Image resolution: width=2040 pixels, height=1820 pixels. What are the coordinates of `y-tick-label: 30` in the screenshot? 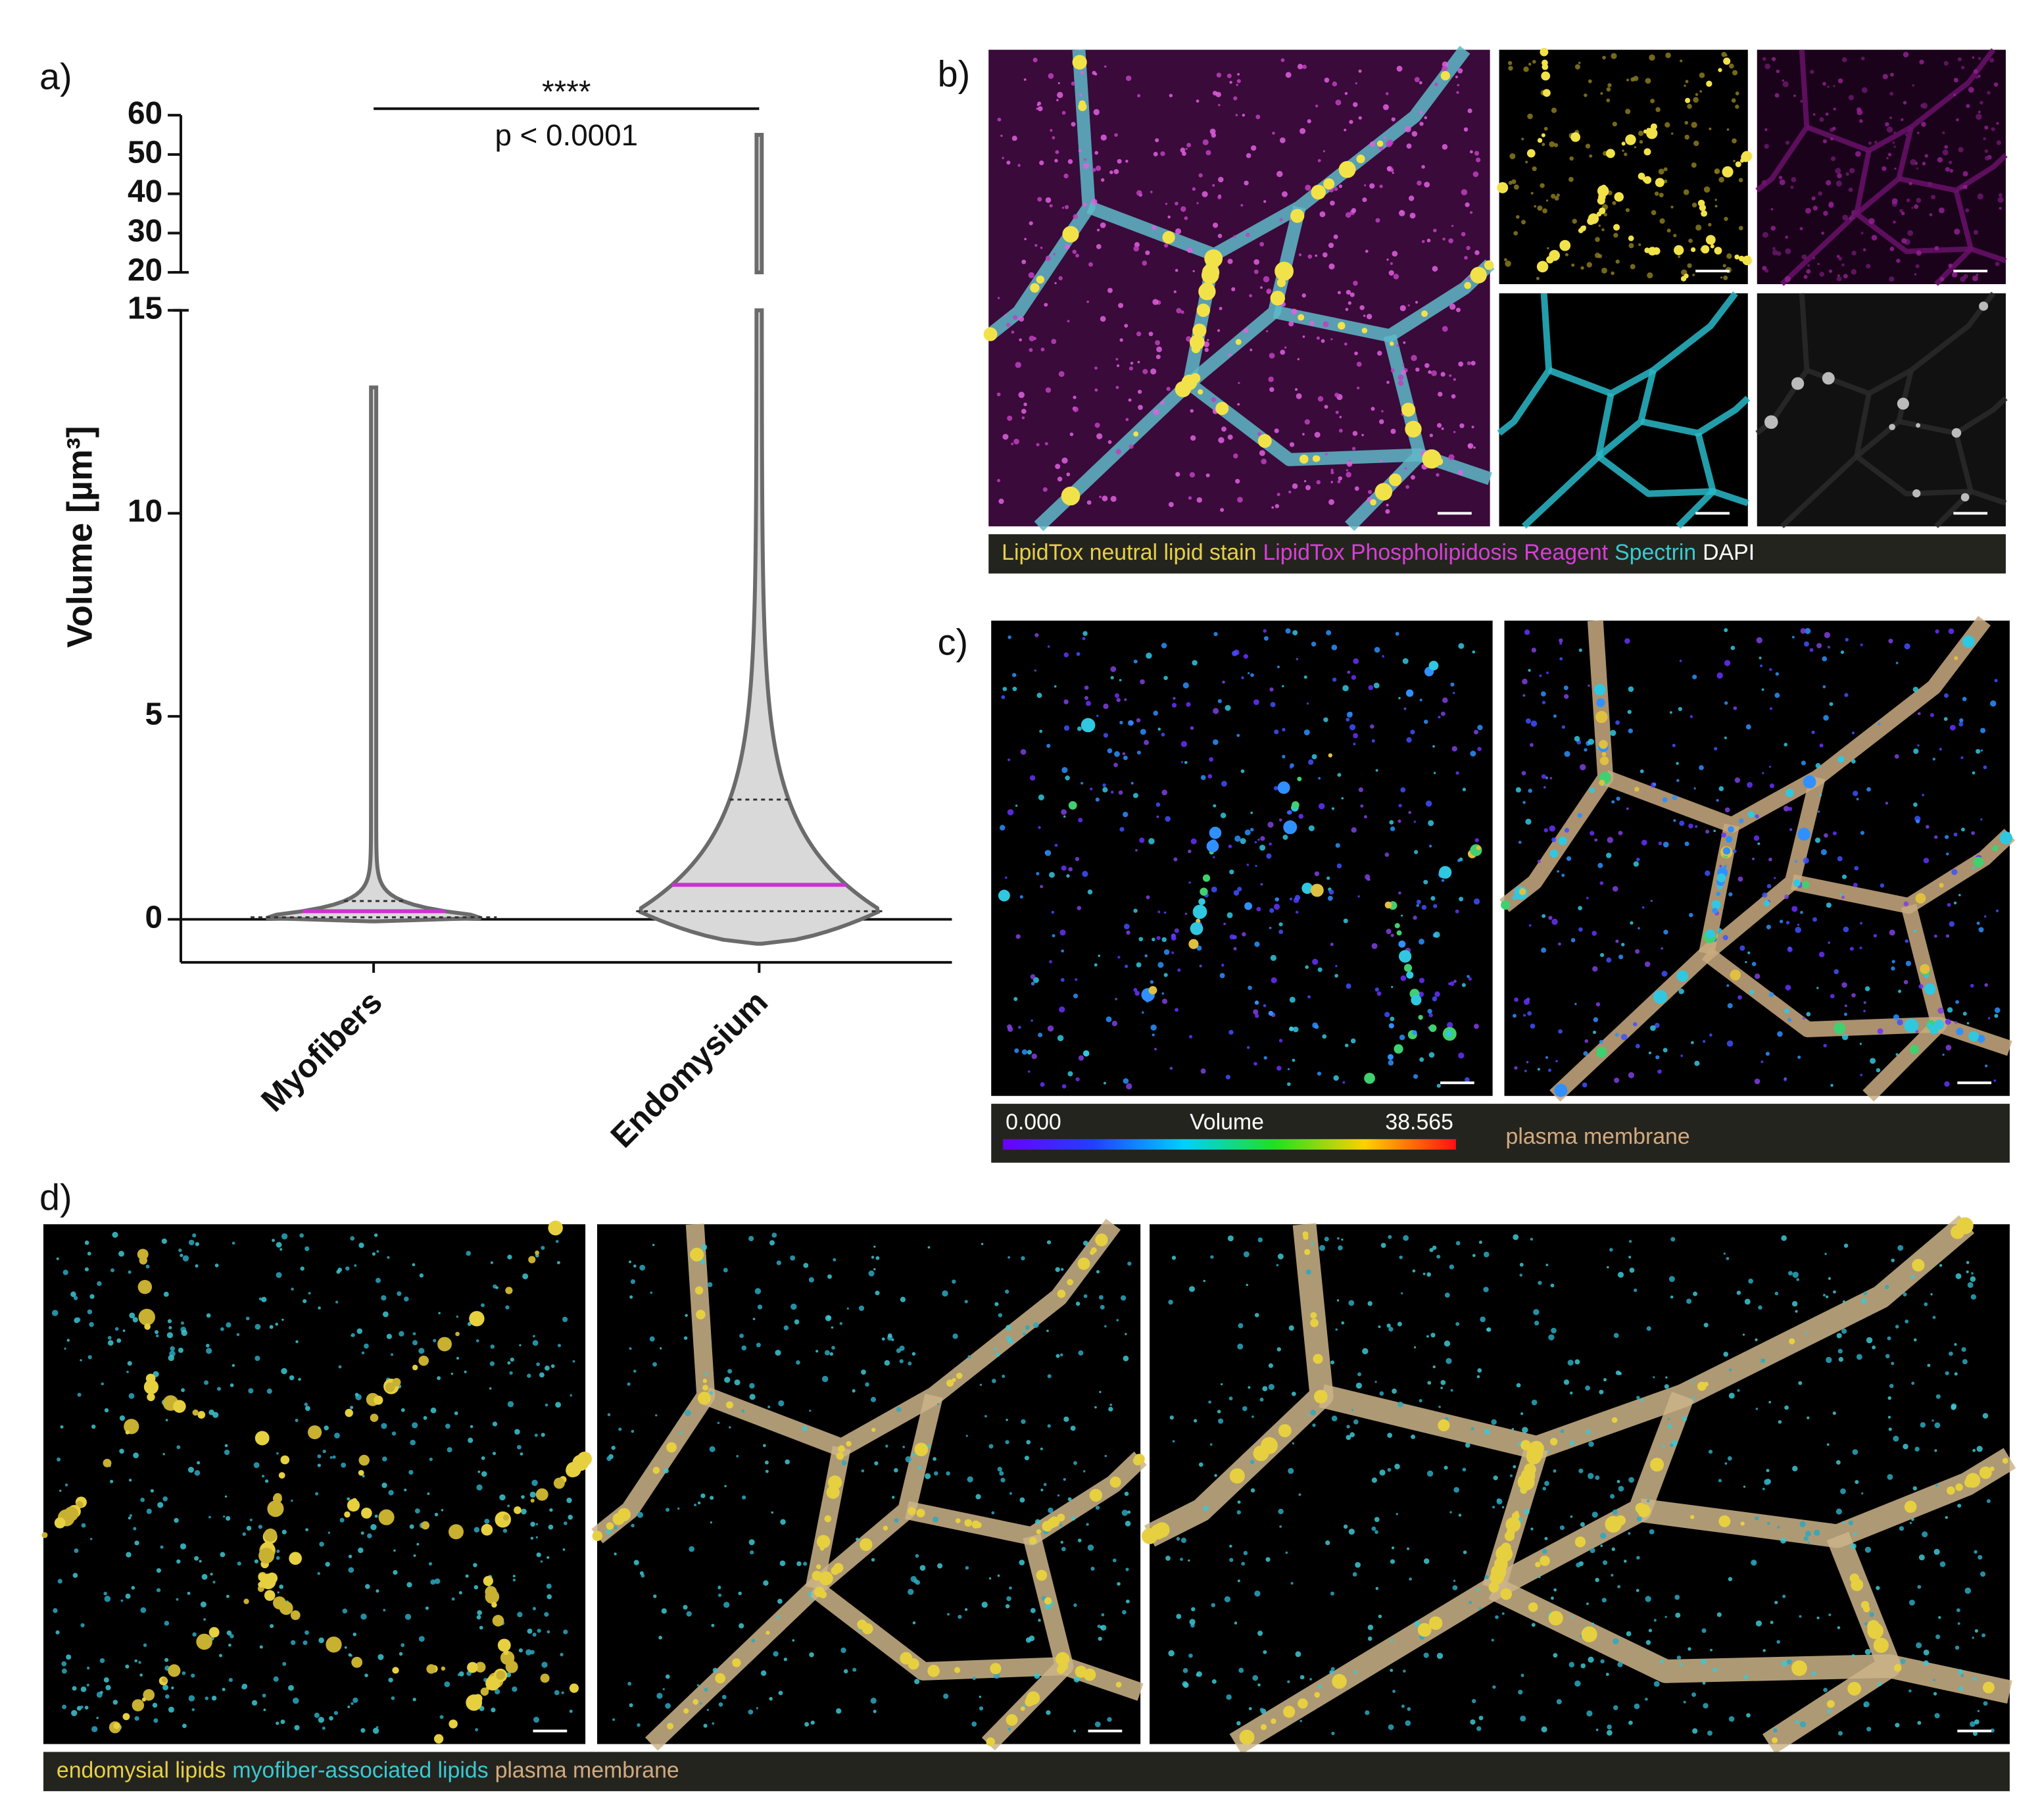 It's located at (145, 231).